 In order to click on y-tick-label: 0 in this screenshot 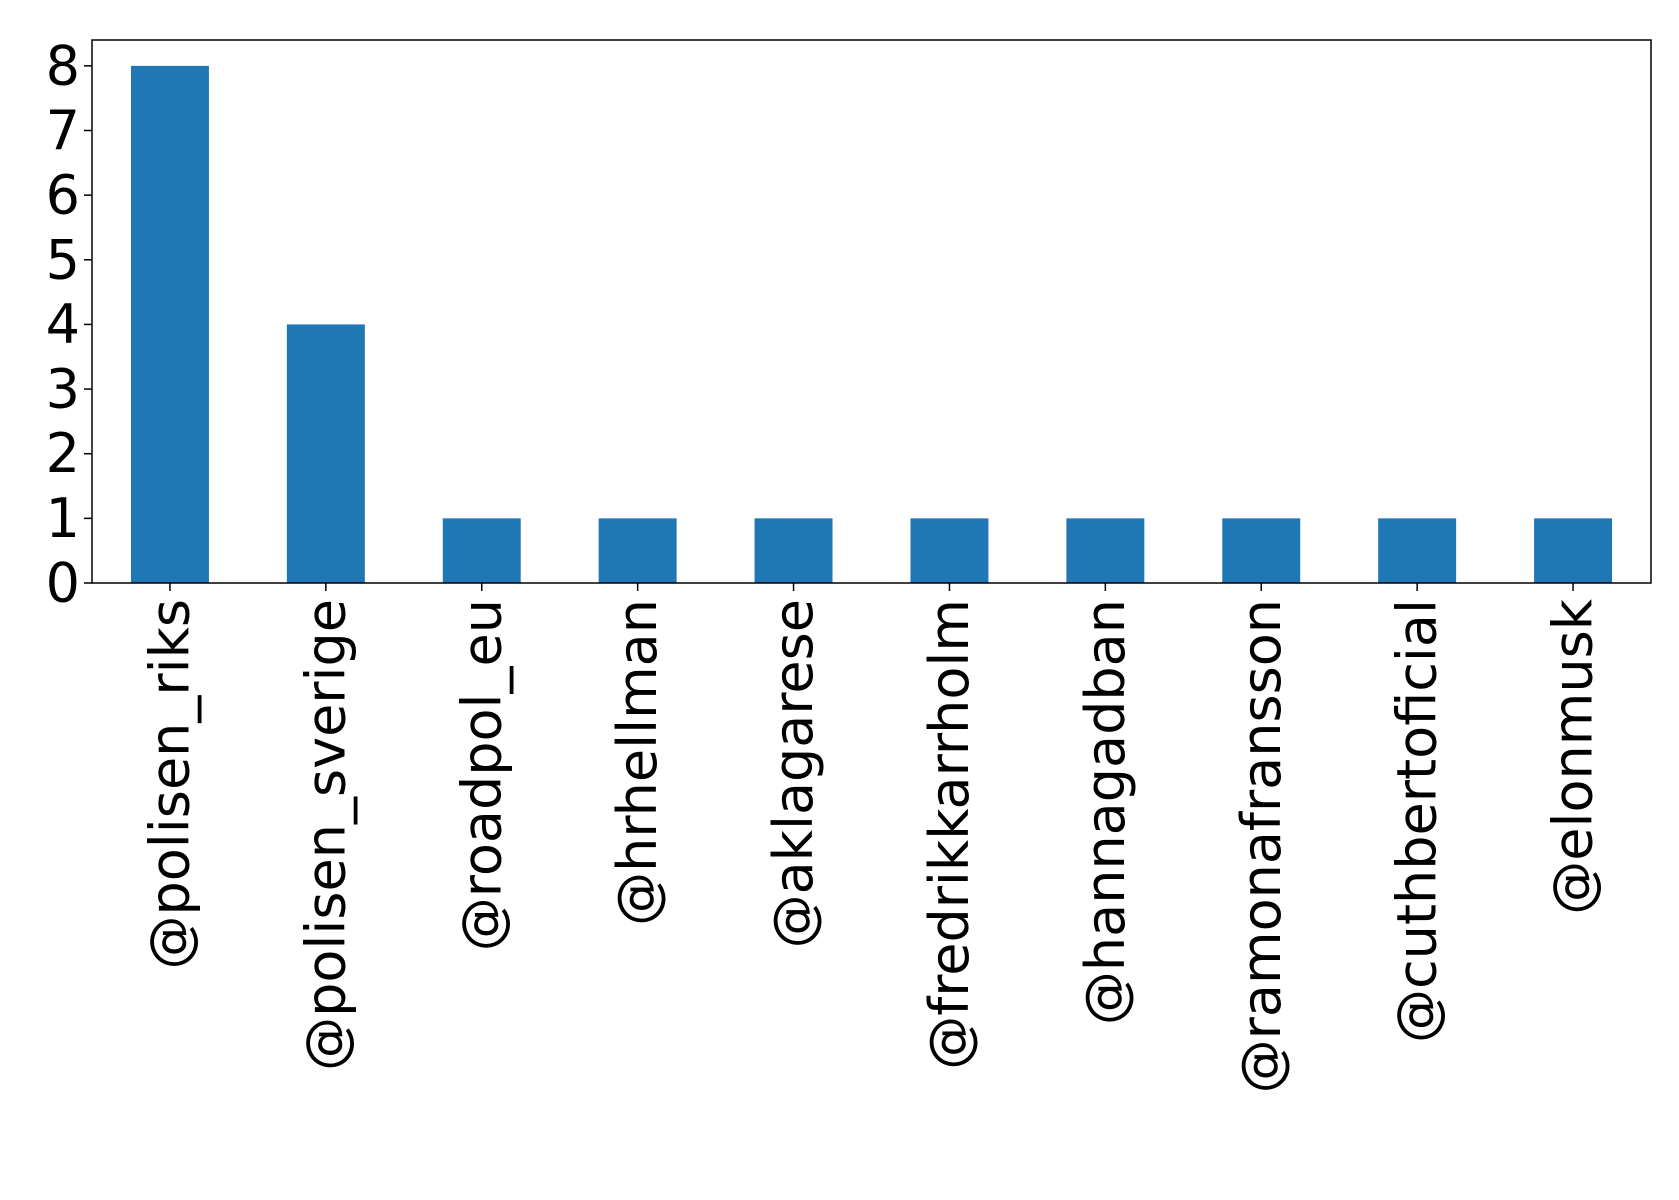, I will do `click(63, 583)`.